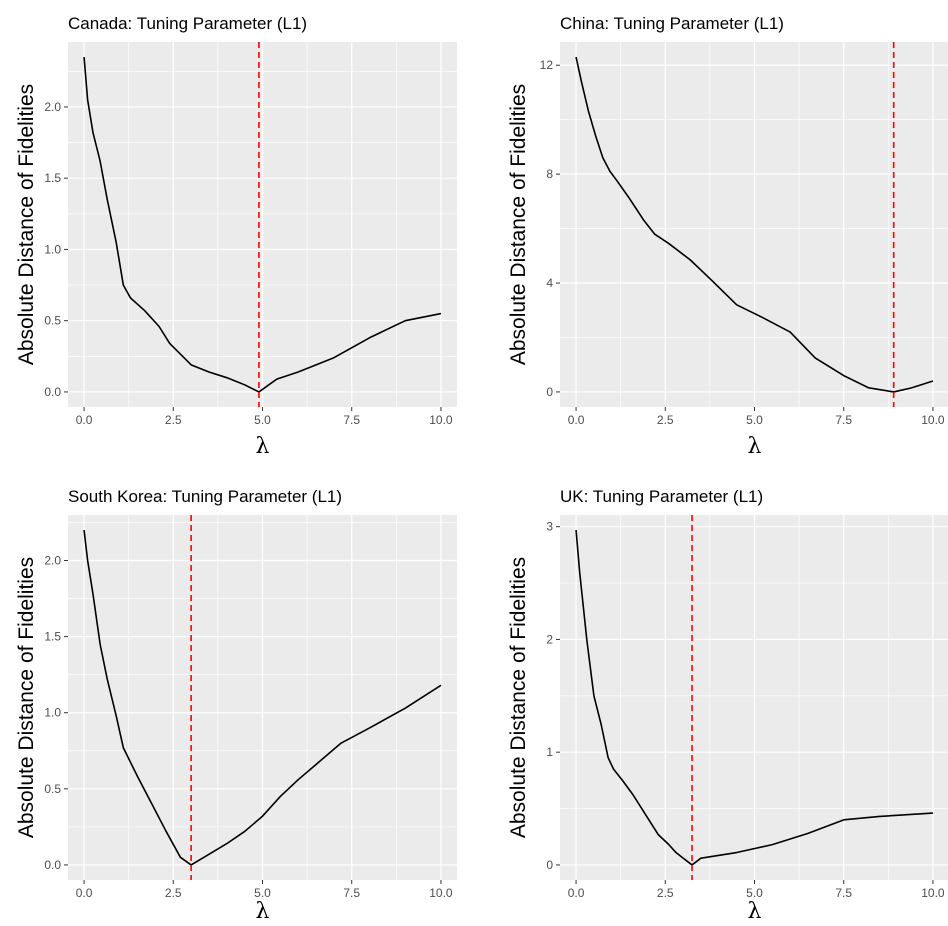 The image size is (948, 926). Describe the element at coordinates (205, 496) in the screenshot. I see `panel-title: South Korea: Tuning Parameter (L1)` at that location.